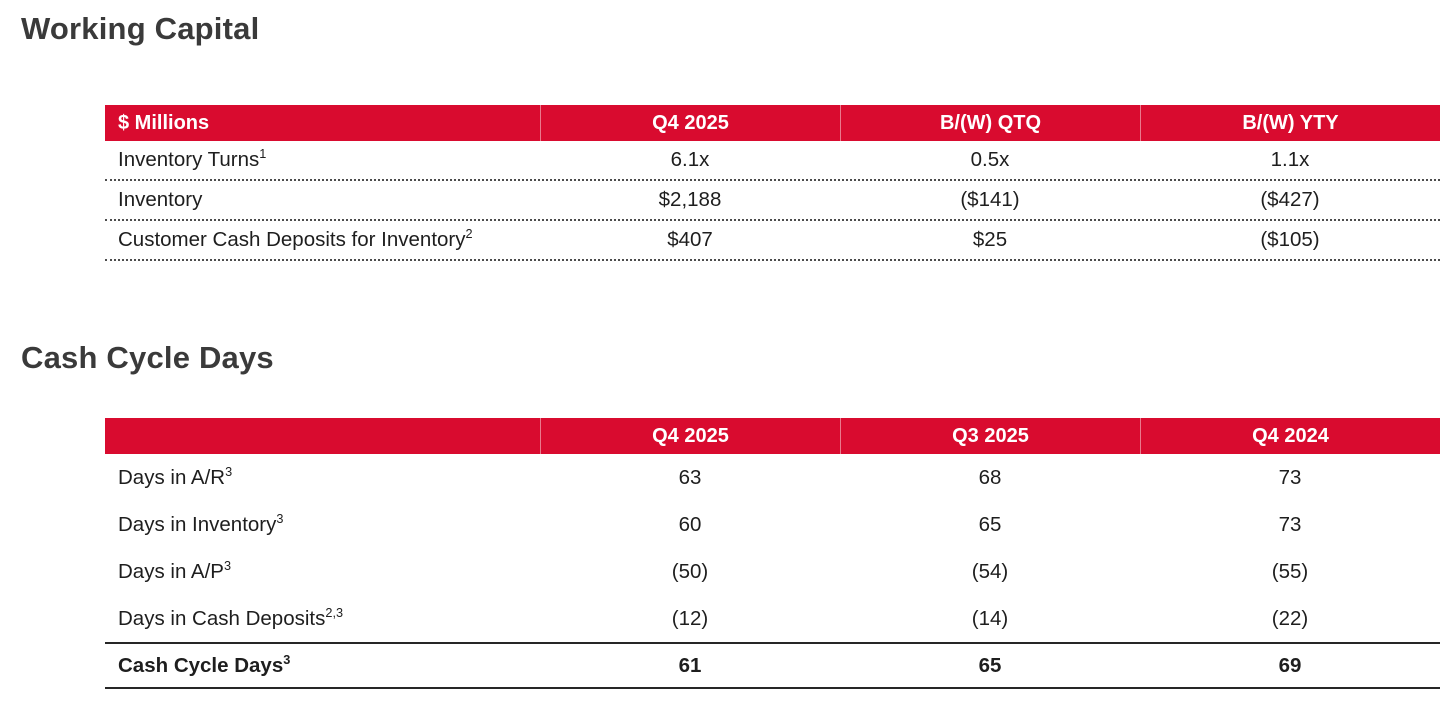 Image resolution: width=1456 pixels, height=717 pixels. What do you see at coordinates (772, 618) in the screenshot?
I see `table-row-days-in-cash-deposits: Days in Cash Deposits2,3 (12) (14) (22)` at bounding box center [772, 618].